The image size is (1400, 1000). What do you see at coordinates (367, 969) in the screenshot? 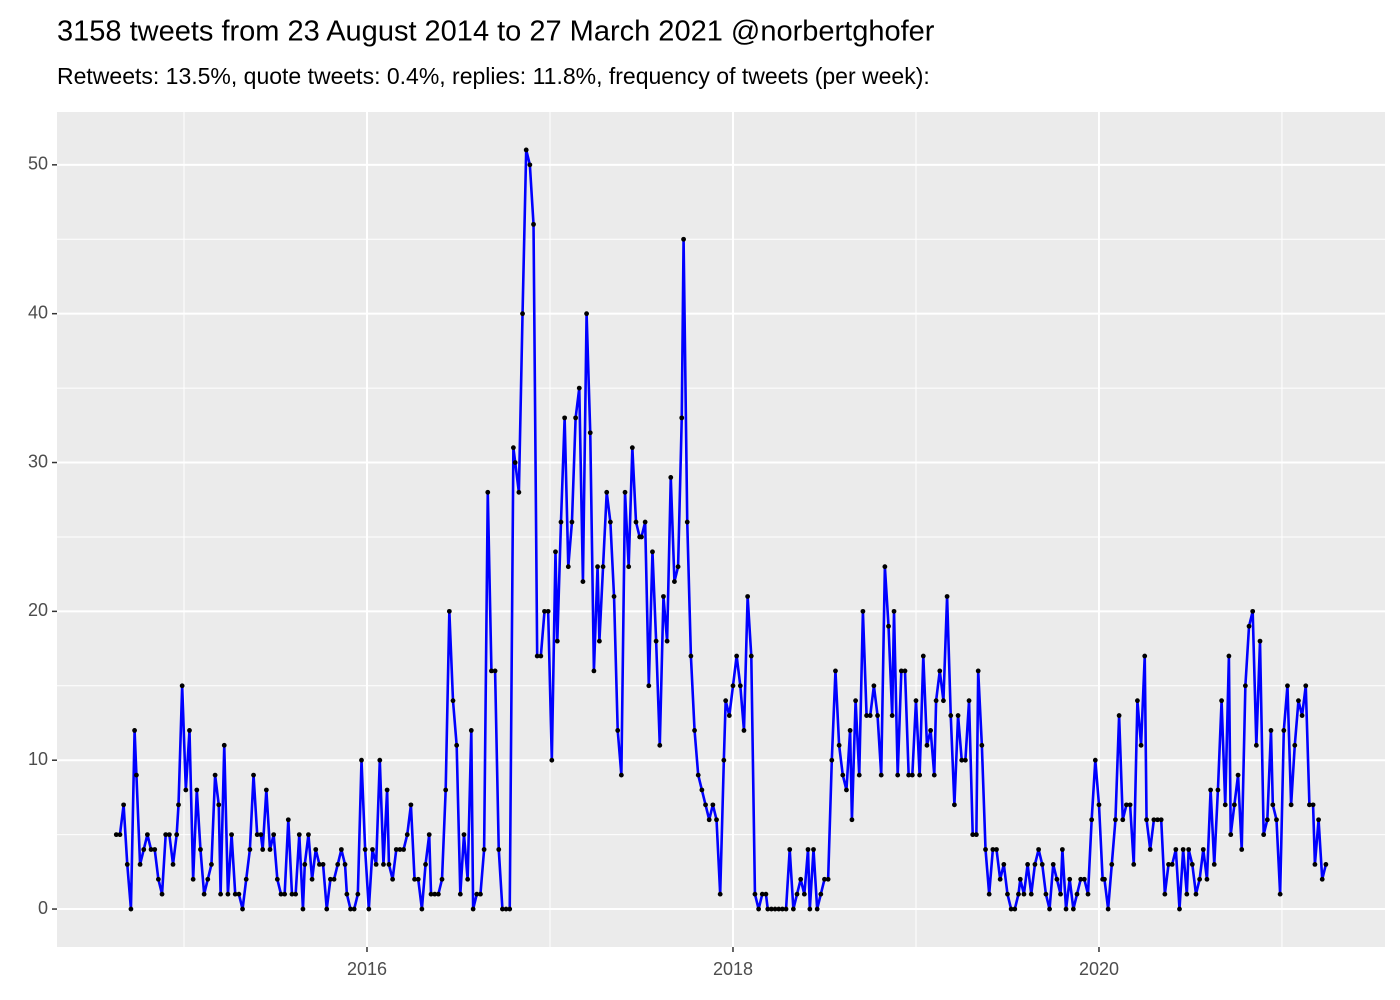
I see `x-tick-label: 2016` at bounding box center [367, 969].